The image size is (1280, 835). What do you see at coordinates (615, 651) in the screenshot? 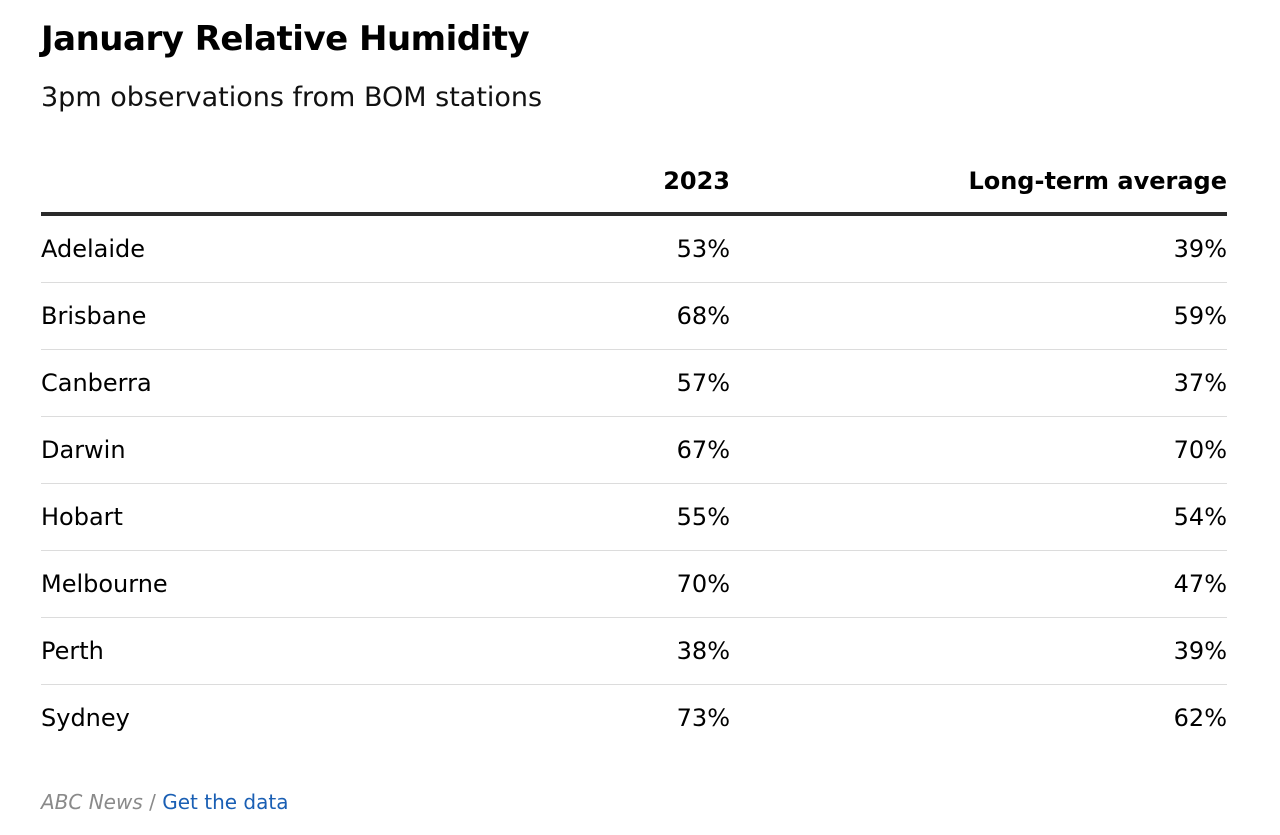
I see `value-2023-cell: 38%` at bounding box center [615, 651].